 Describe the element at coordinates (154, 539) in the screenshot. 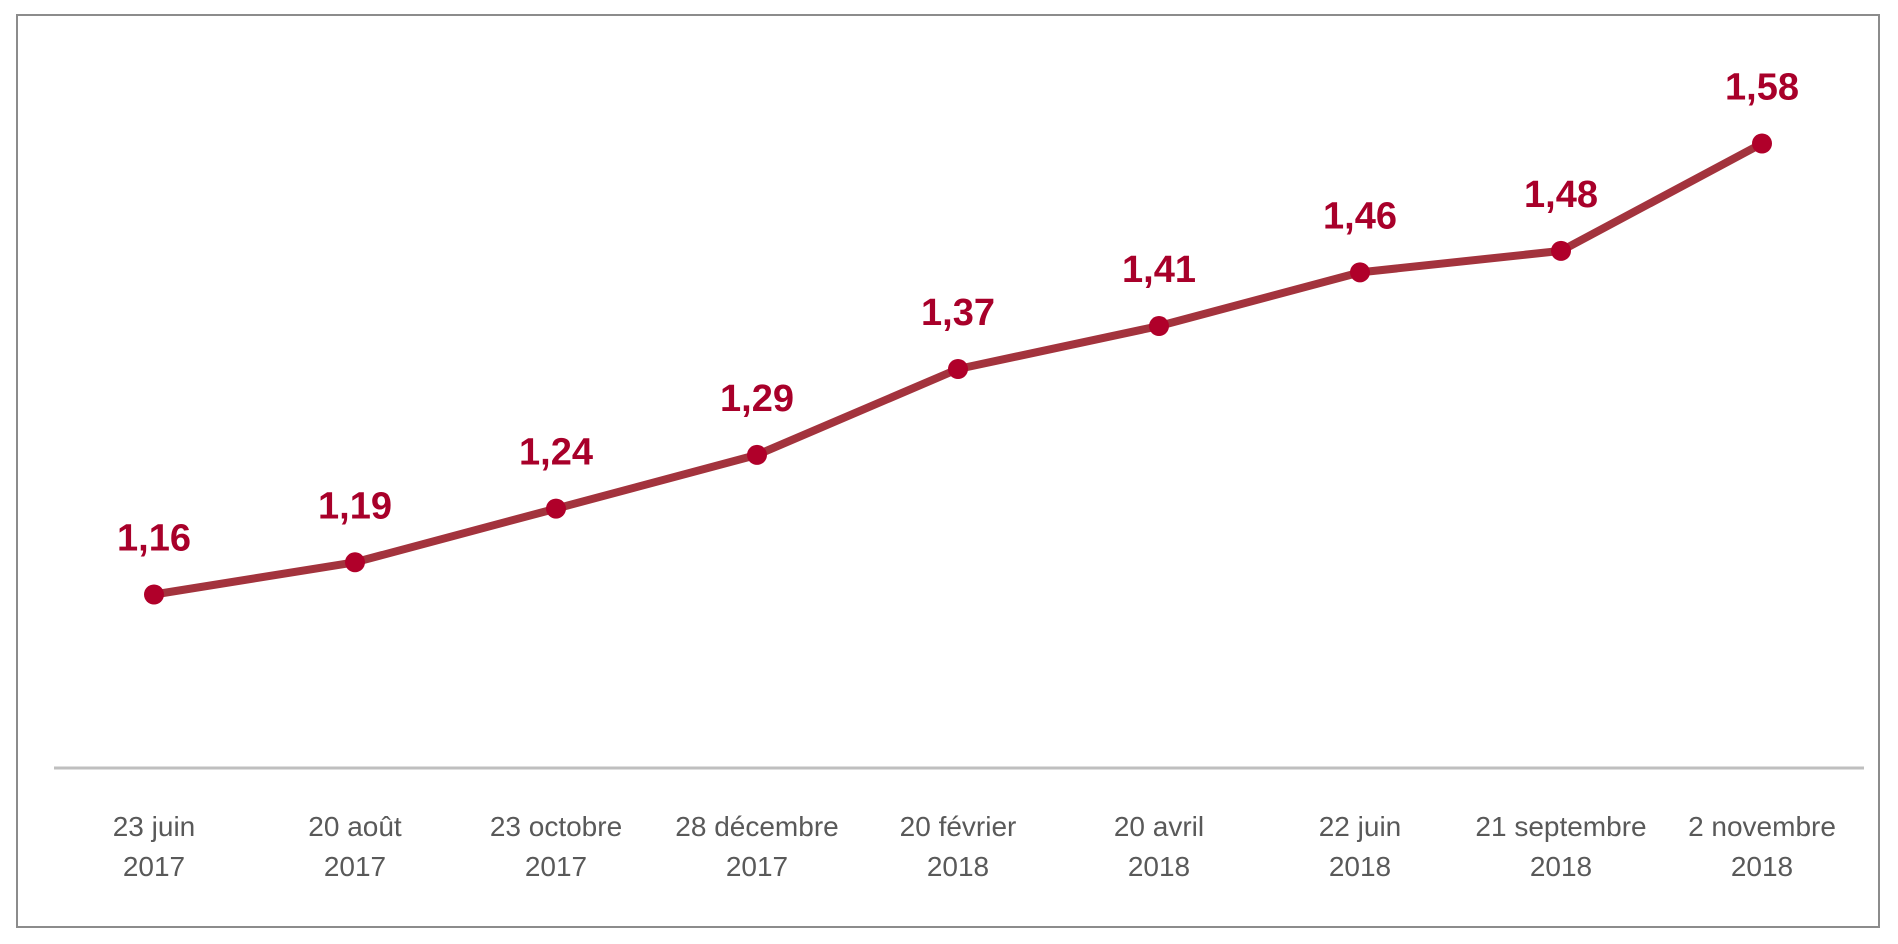

I see `data-label: 1,16` at that location.